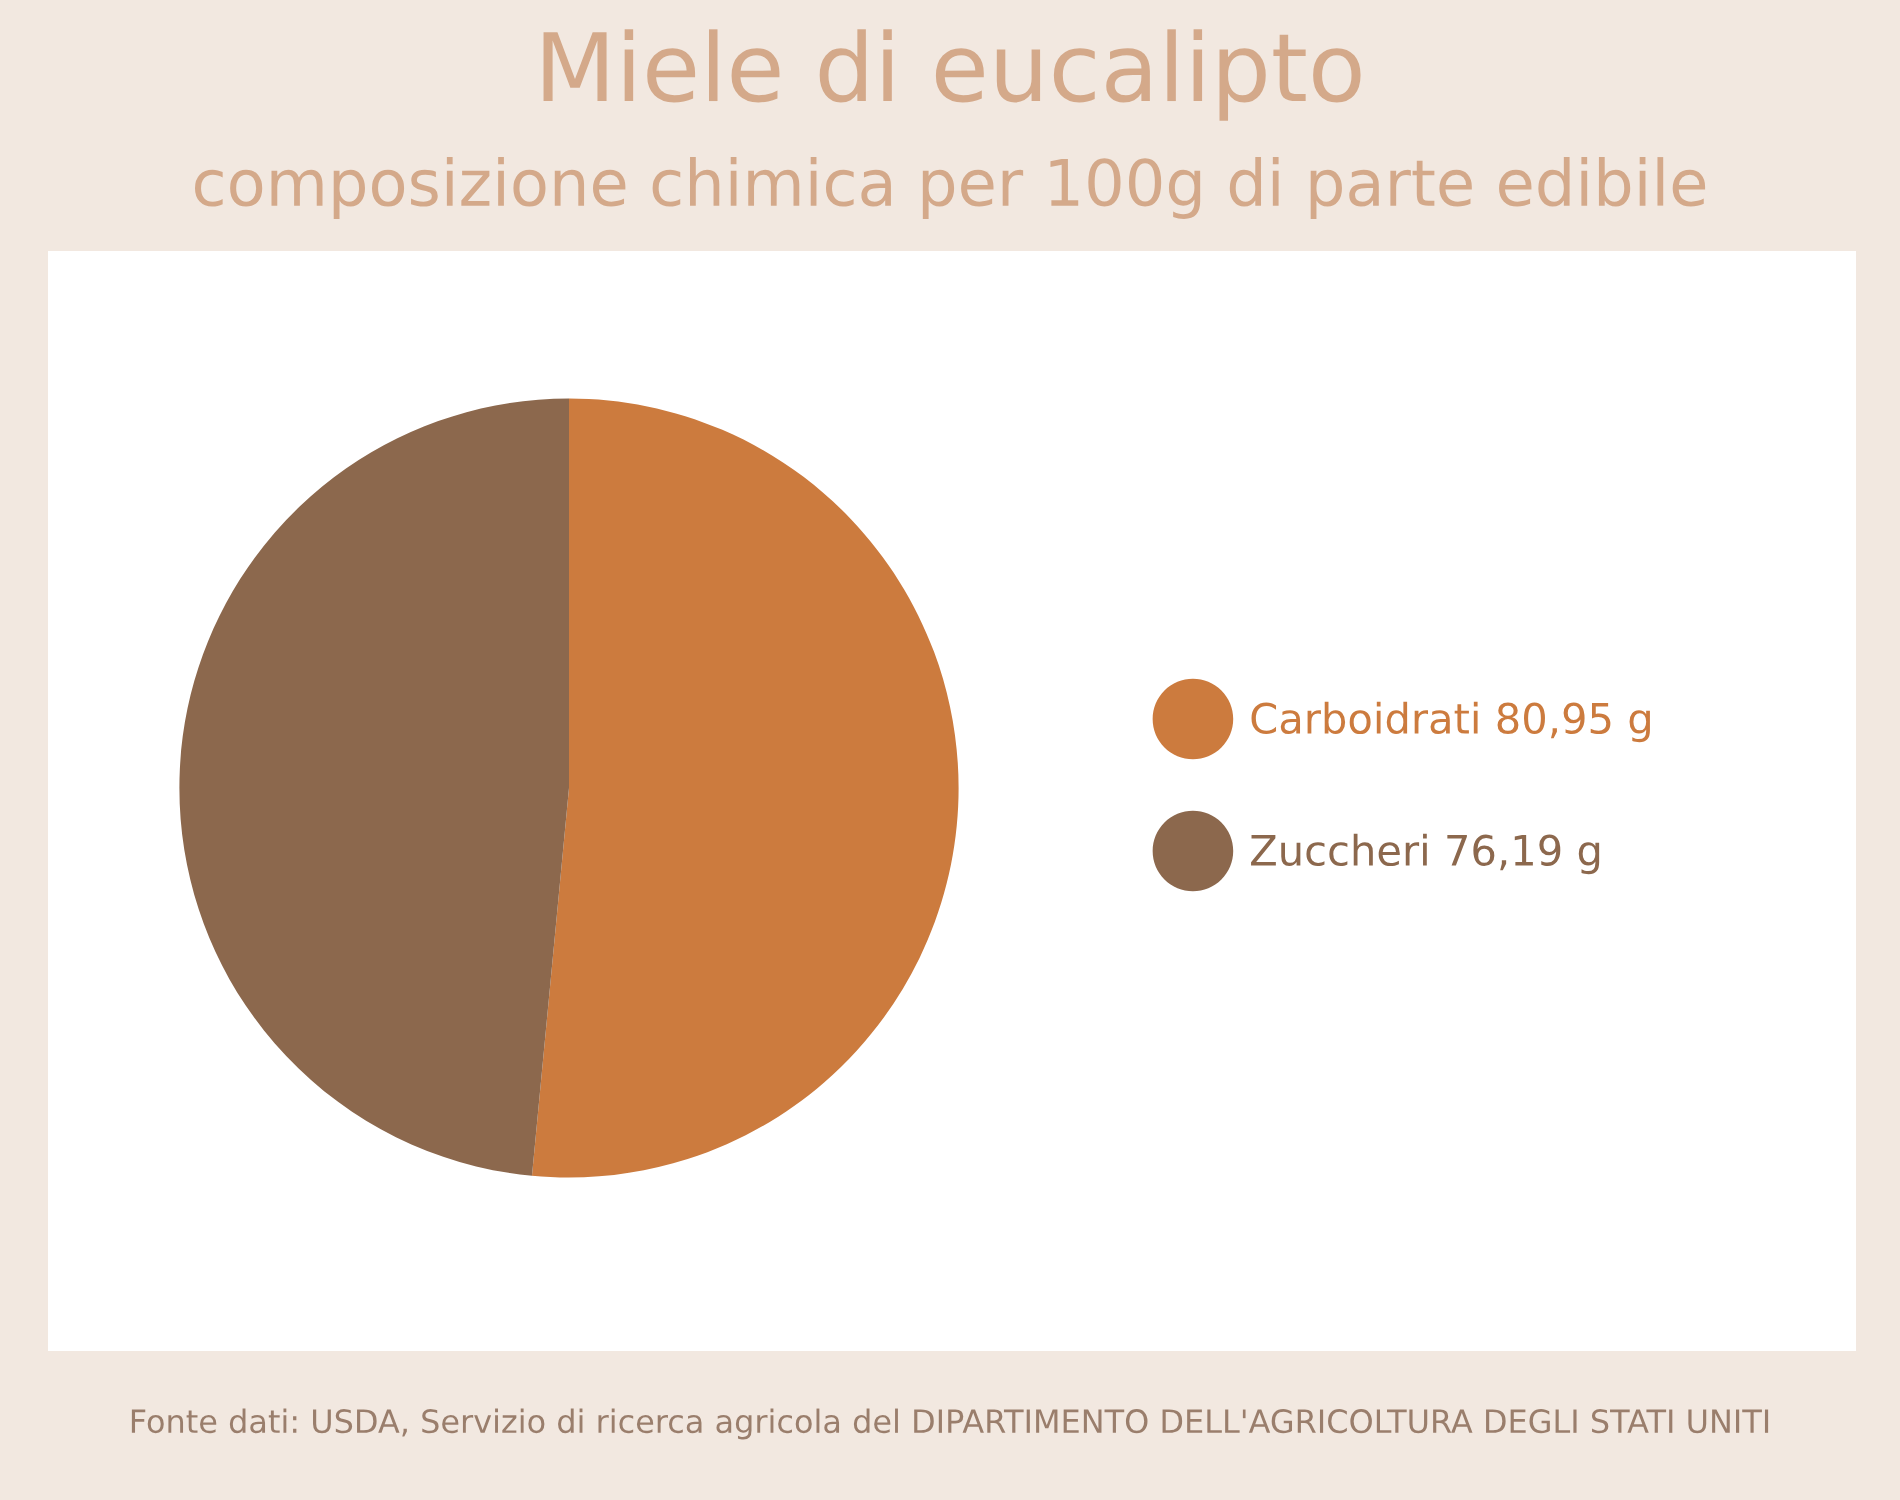 The height and width of the screenshot is (1500, 1900). What do you see at coordinates (950, 188) in the screenshot?
I see `chart-subtitle: composizione chimica per 100g di parte edibile` at bounding box center [950, 188].